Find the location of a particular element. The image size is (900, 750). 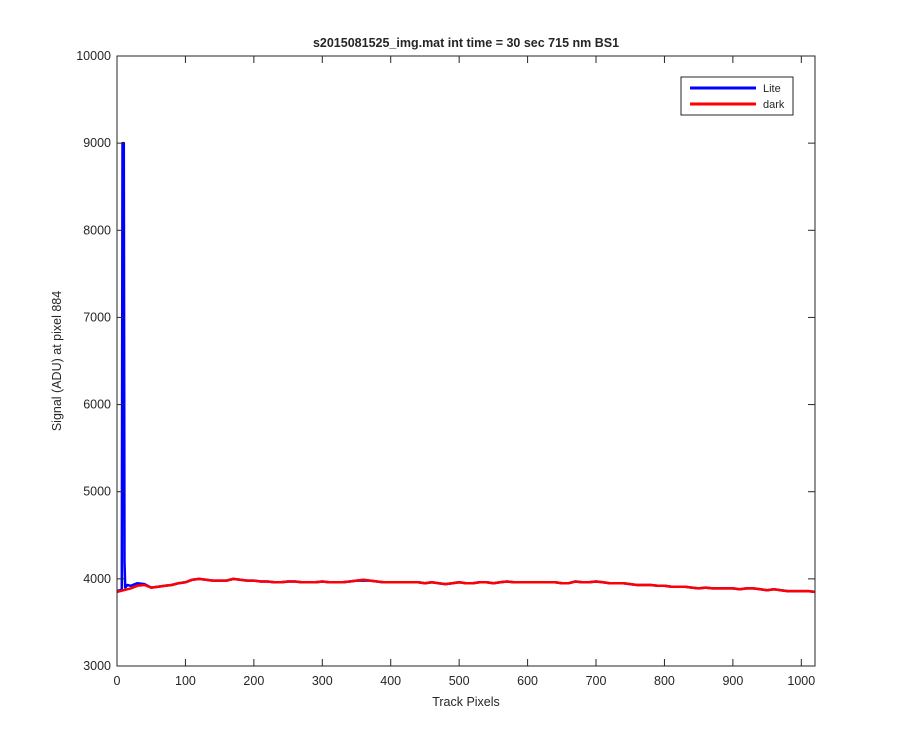

x-tick-label: 900 is located at coordinates (732, 681).